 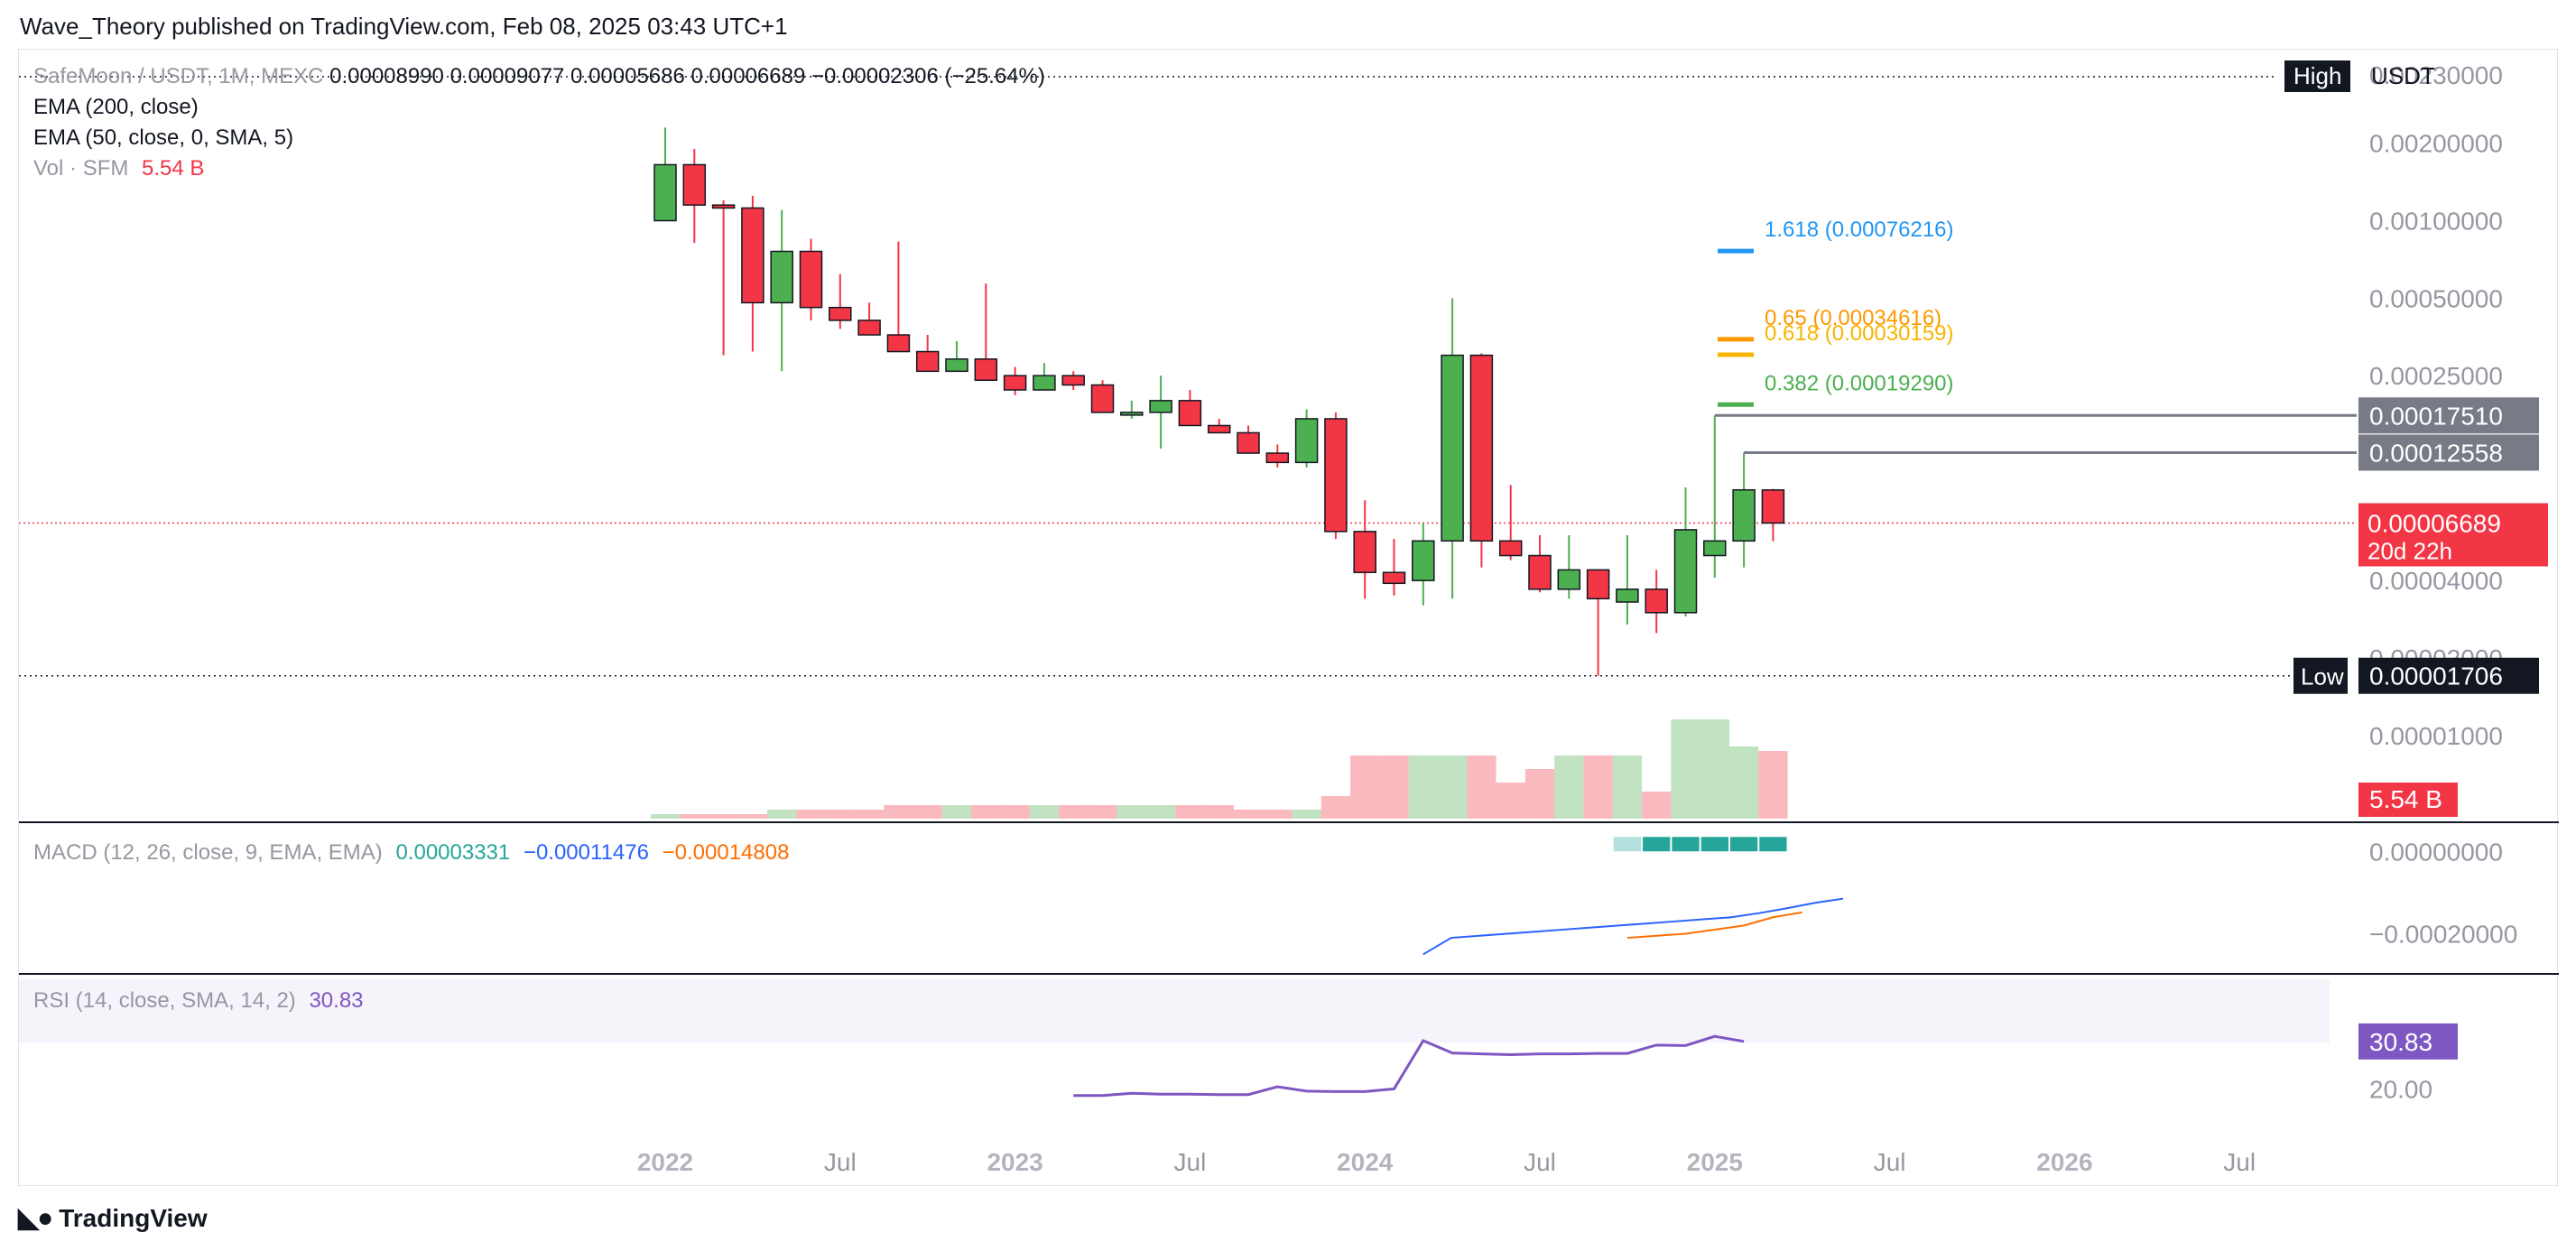 I want to click on price-axis-label: 0.00004000, so click(x=2436, y=581).